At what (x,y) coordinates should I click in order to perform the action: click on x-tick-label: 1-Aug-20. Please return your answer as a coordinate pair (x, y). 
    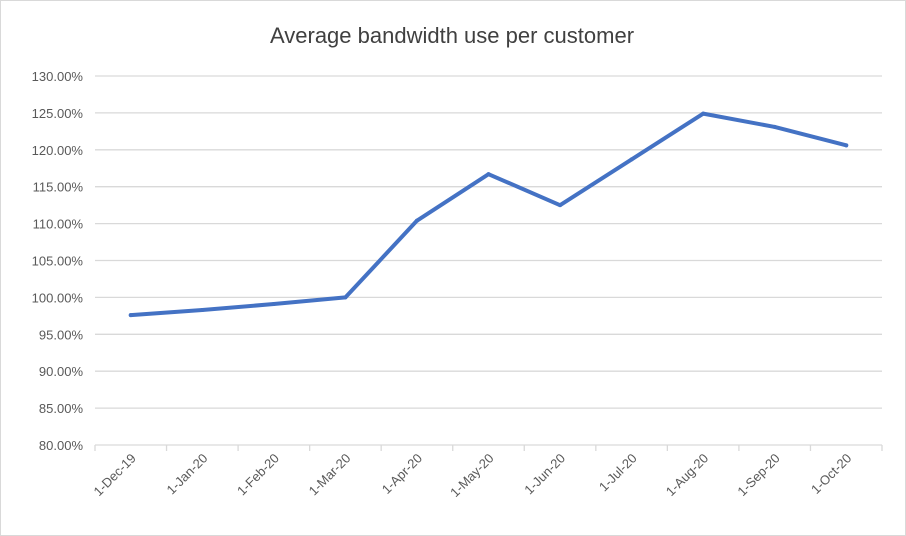
    Looking at the image, I should click on (687, 475).